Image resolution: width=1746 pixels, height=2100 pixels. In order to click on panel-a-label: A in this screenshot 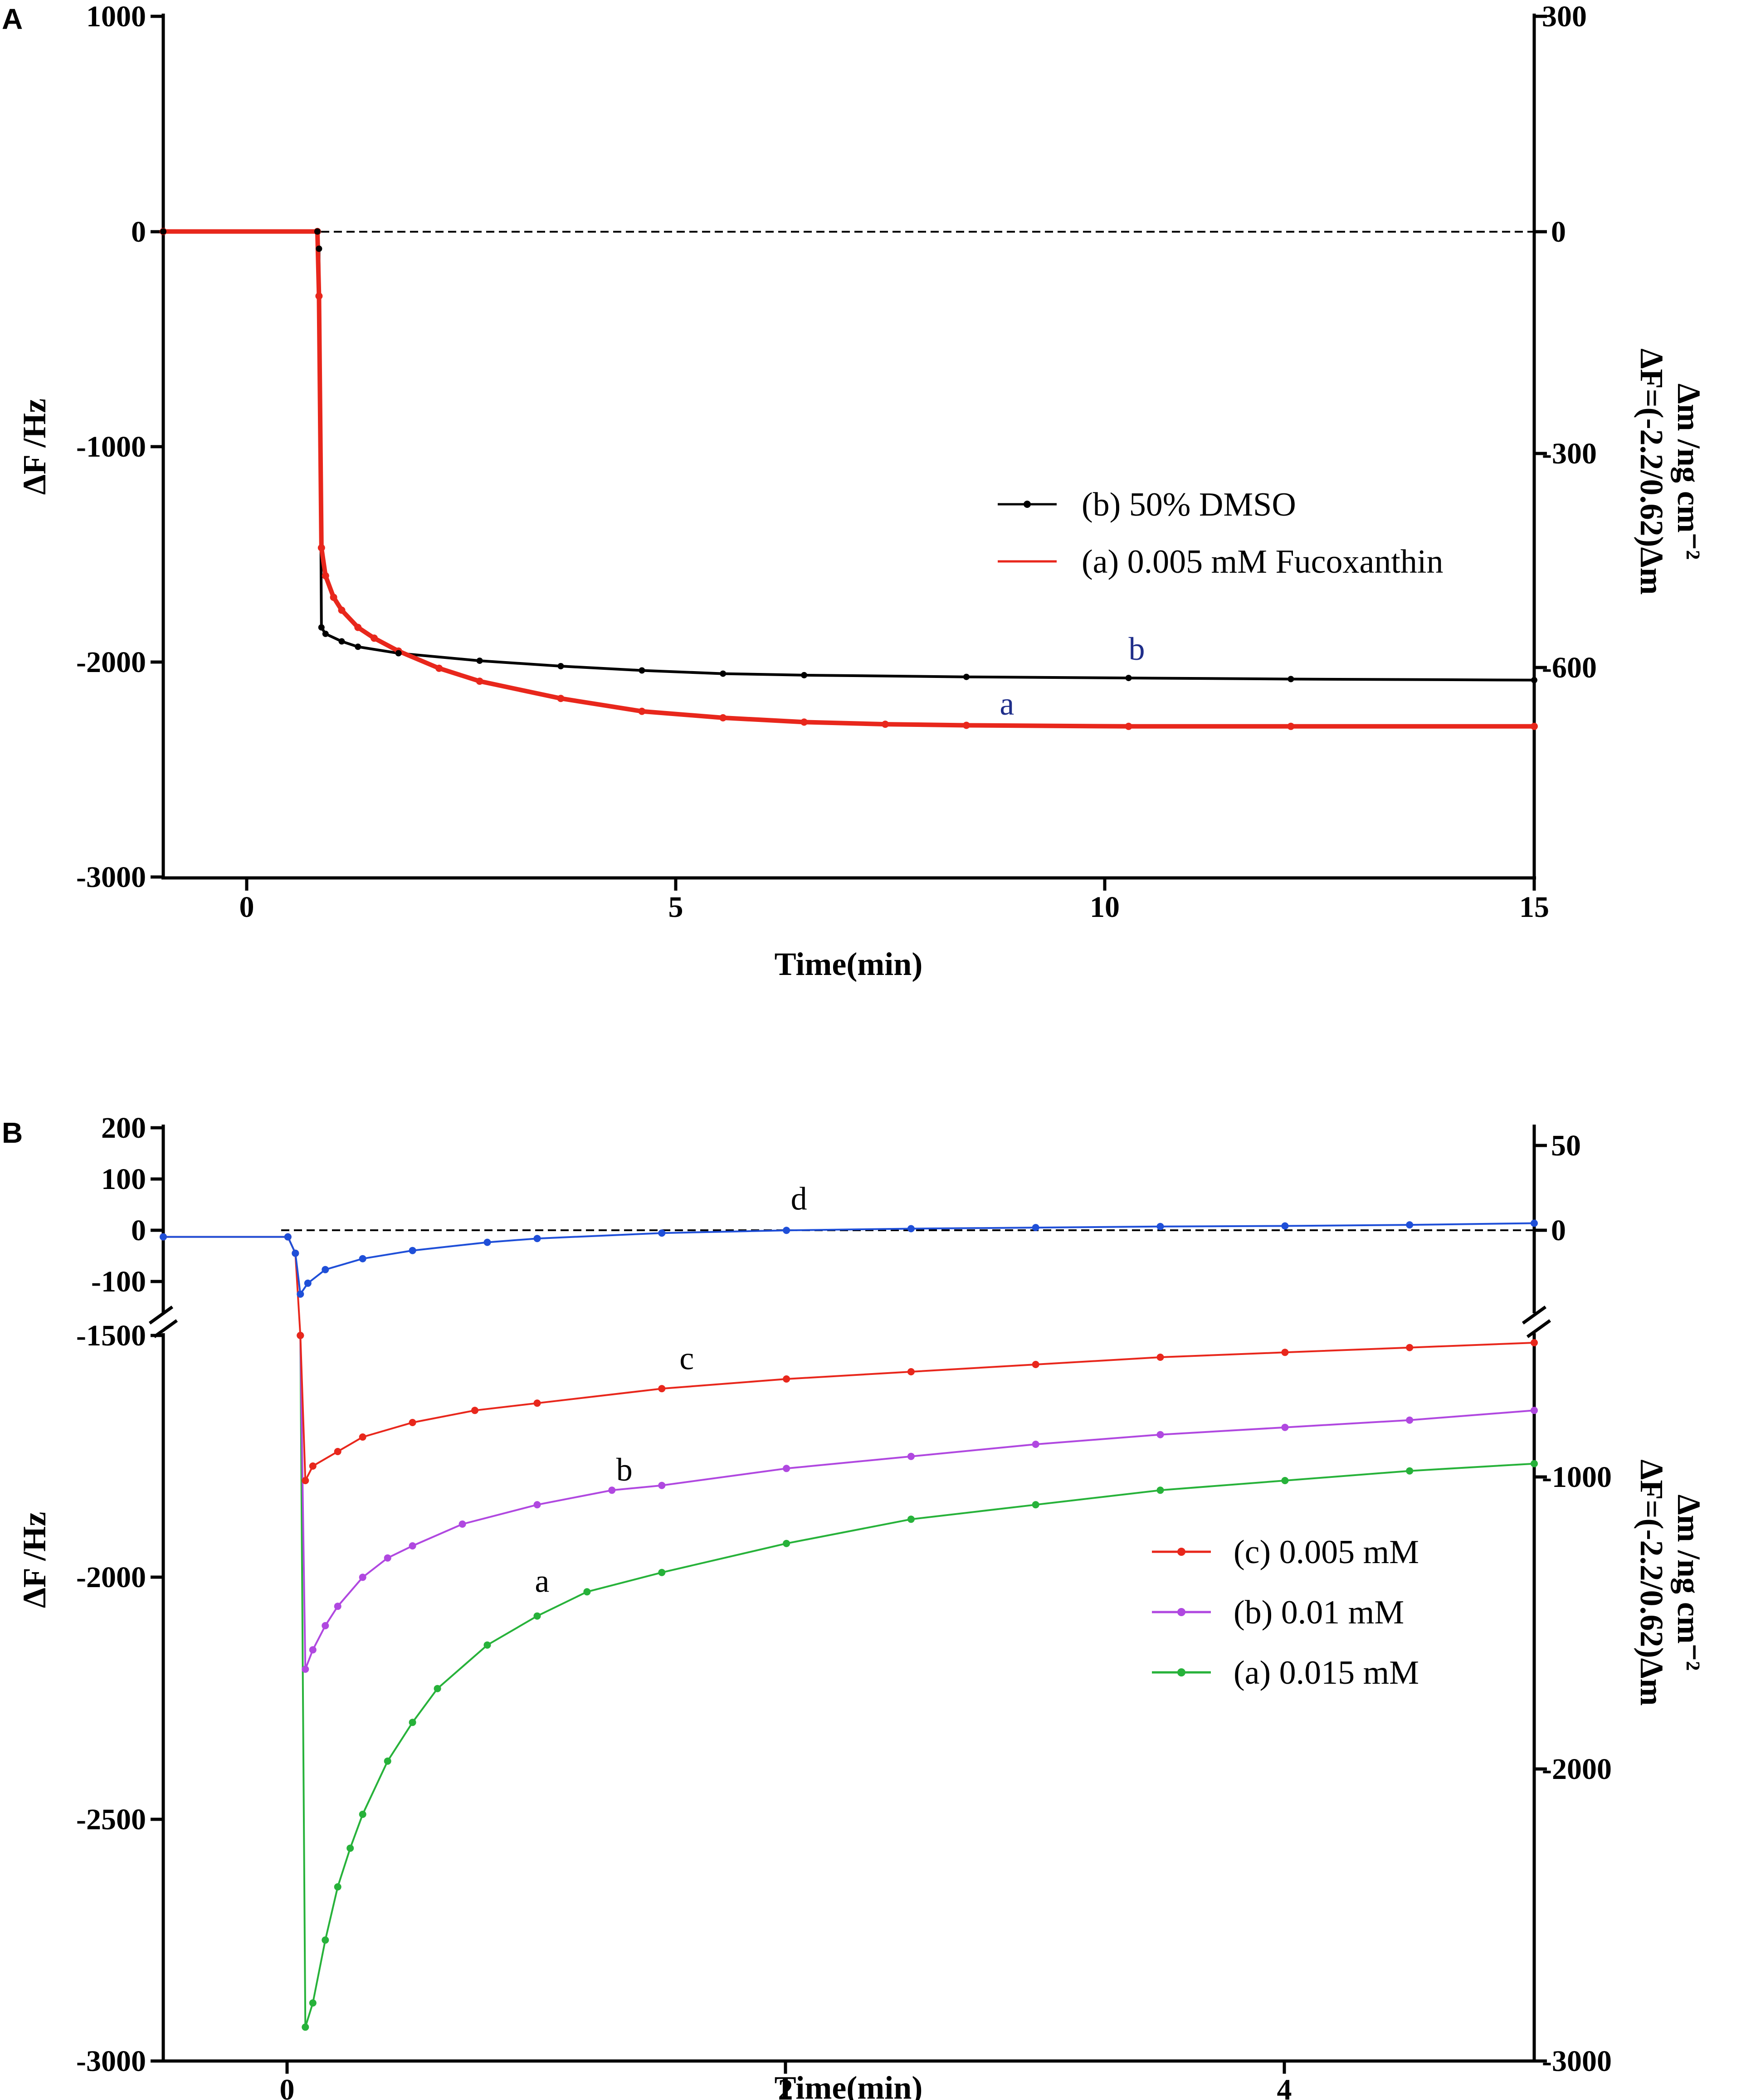, I will do `click(13, 19)`.